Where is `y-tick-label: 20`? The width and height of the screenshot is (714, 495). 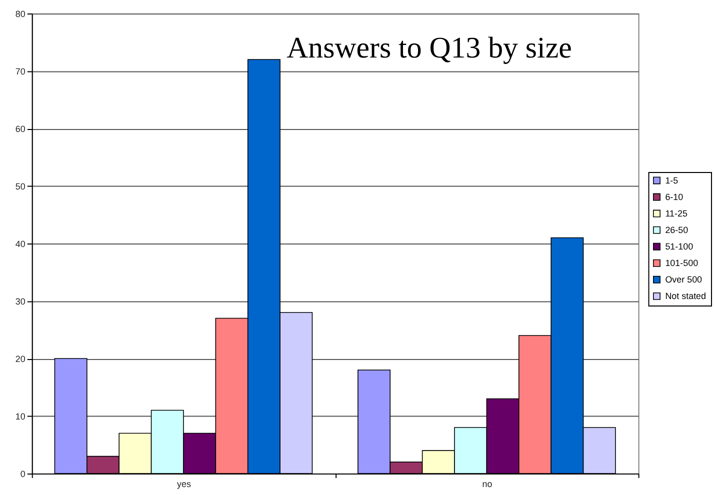
y-tick-label: 20 is located at coordinates (20, 359).